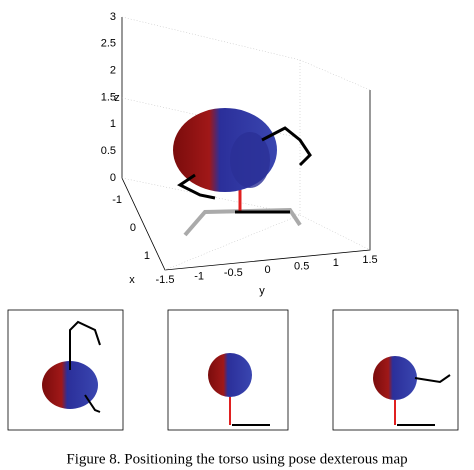 The height and width of the screenshot is (470, 474). I want to click on z-tick-label: 2, so click(113, 71).